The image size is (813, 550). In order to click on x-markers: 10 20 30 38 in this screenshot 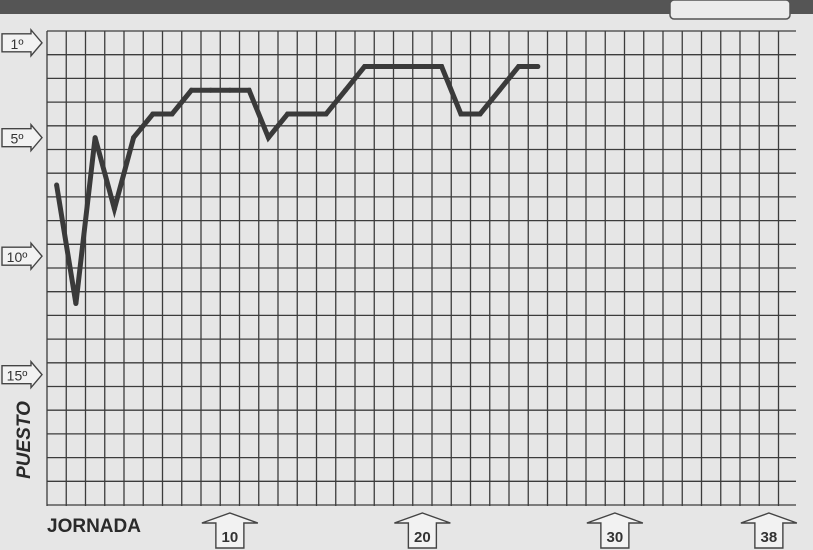, I will do `click(499, 530)`.